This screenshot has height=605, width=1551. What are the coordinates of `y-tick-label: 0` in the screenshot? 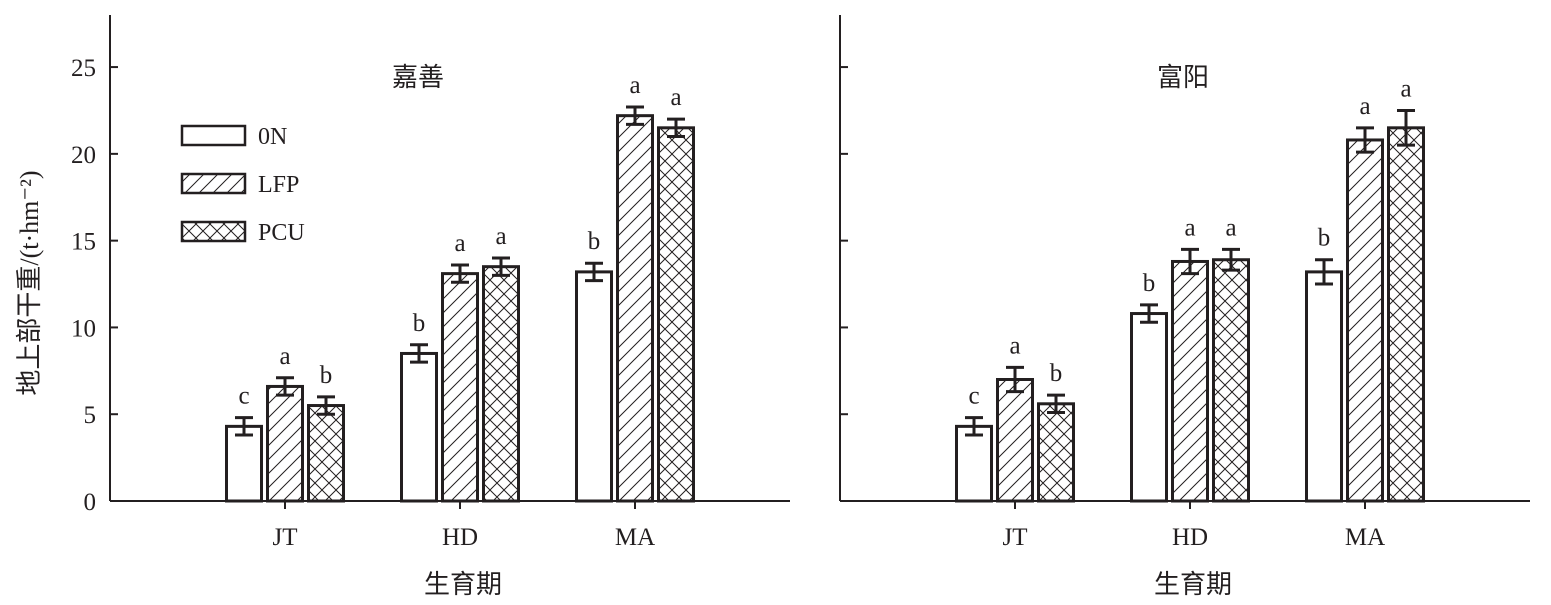 It's located at (90, 502).